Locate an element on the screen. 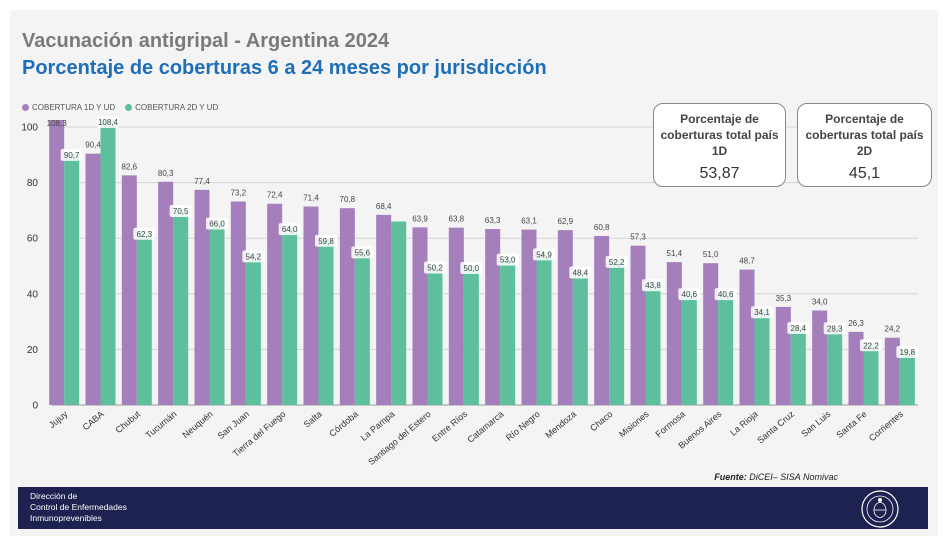 Image resolution: width=948 pixels, height=548 pixels. data-label-2d: 34,1 is located at coordinates (762, 312).